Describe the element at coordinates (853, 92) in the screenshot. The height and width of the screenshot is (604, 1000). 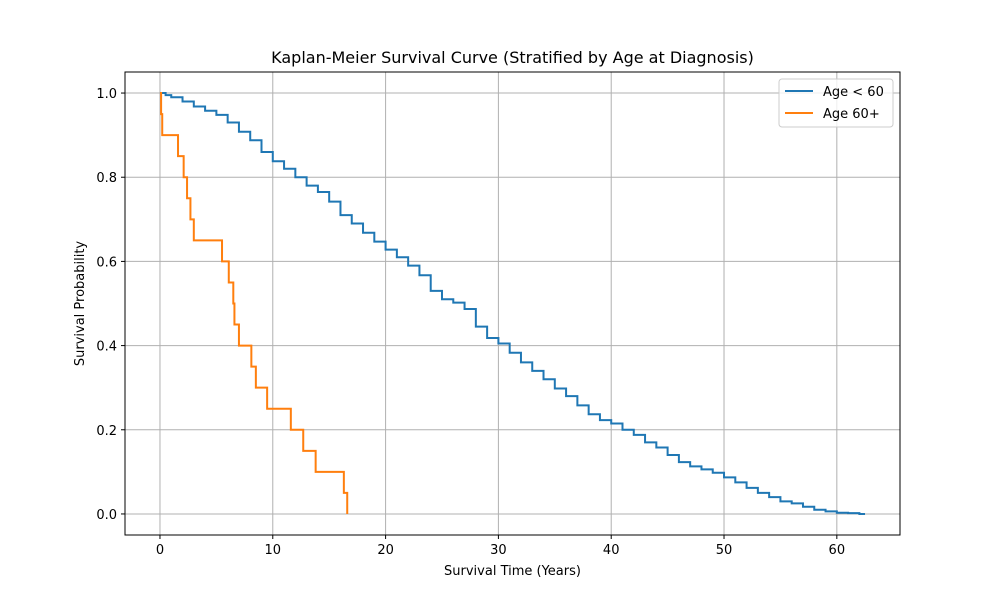
I see `legend-label-age-under-60: Age < 60` at that location.